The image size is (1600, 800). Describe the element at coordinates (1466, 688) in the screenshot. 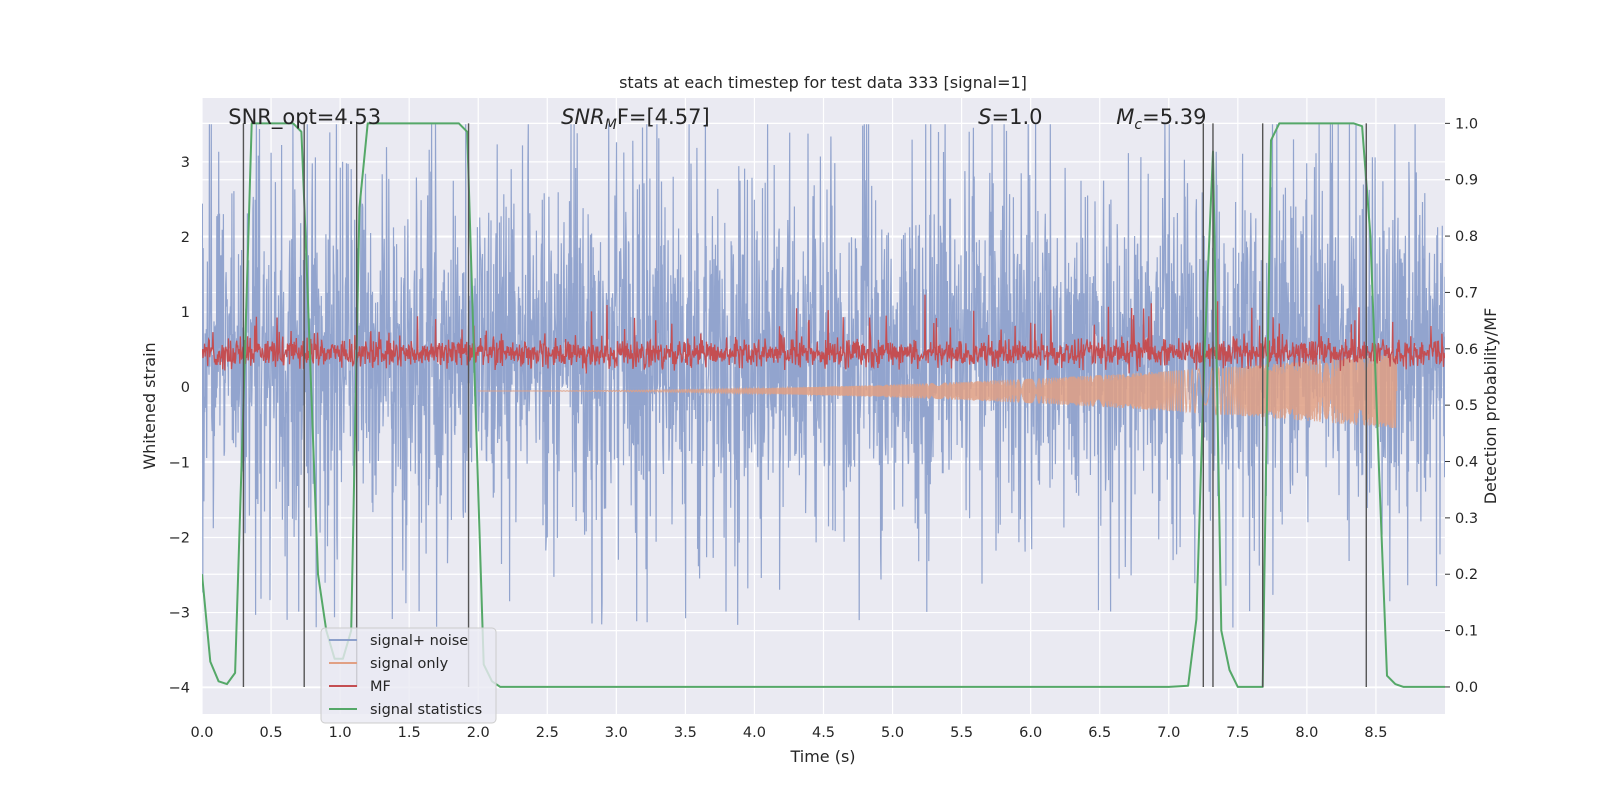

I see `y-right-tick-label-10: 0.0` at that location.